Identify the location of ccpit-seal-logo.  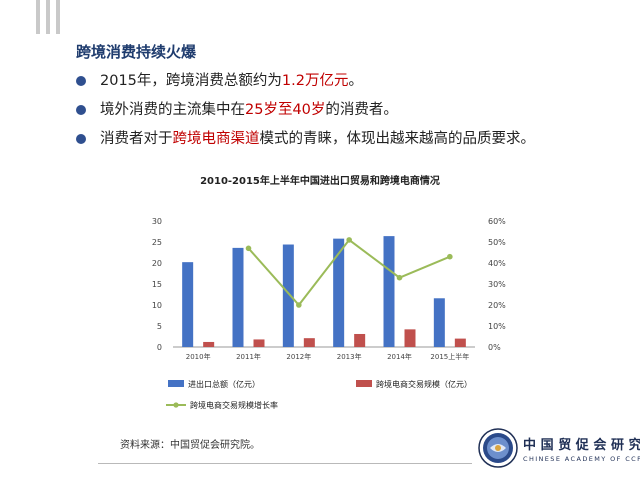
(498, 448).